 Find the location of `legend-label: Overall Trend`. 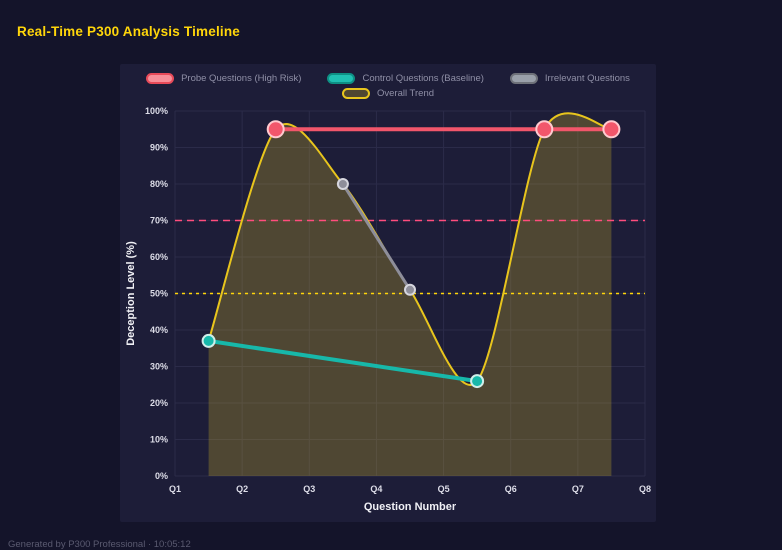

legend-label: Overall Trend is located at coordinates (405, 93).